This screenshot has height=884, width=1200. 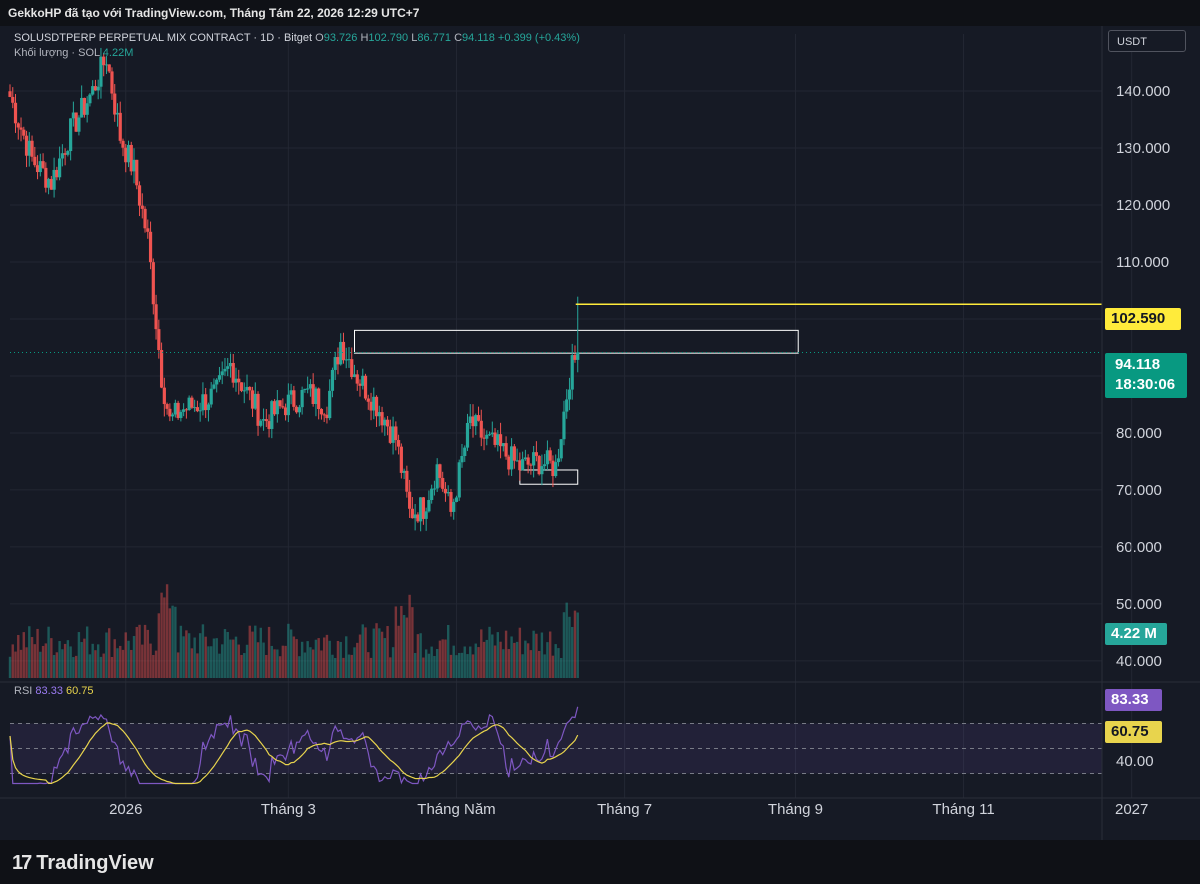 What do you see at coordinates (54, 691) in the screenshot?
I see `rsi-legend: RSI 83.33 60.75` at bounding box center [54, 691].